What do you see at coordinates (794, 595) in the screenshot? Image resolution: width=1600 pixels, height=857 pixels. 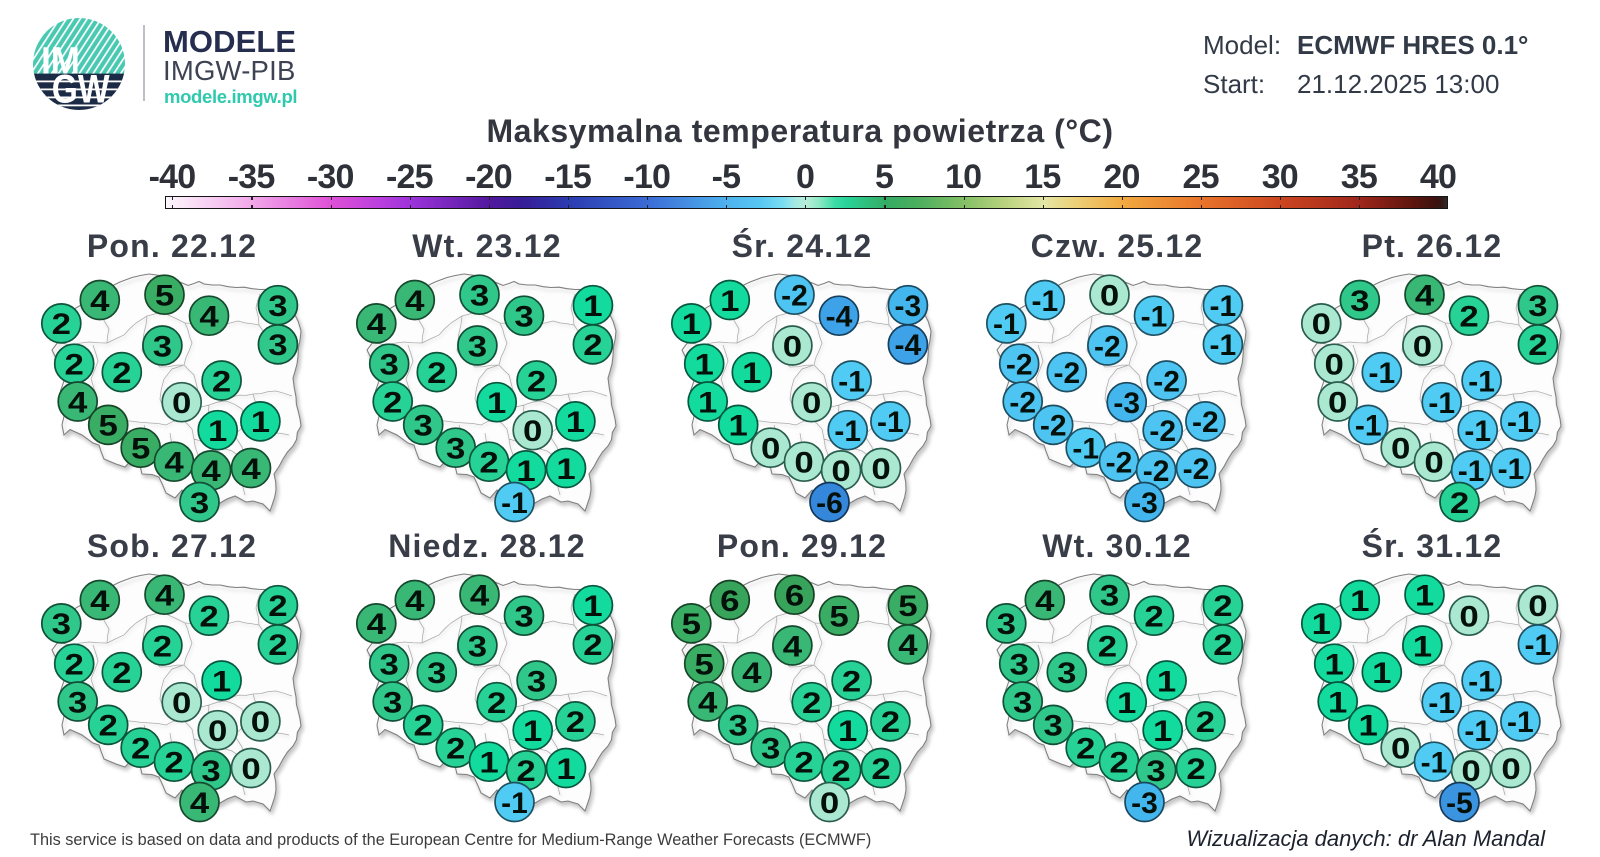 I see `svg-text: 6` at bounding box center [794, 595].